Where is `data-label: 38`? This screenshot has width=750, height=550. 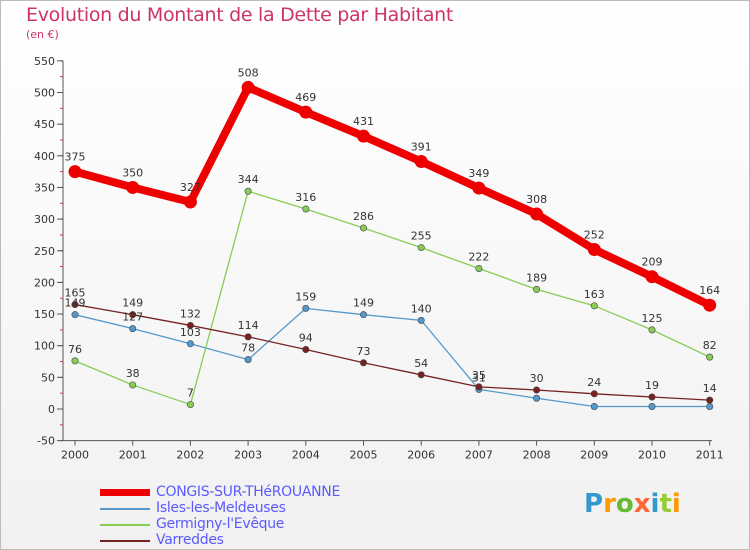 data-label: 38 is located at coordinates (133, 373).